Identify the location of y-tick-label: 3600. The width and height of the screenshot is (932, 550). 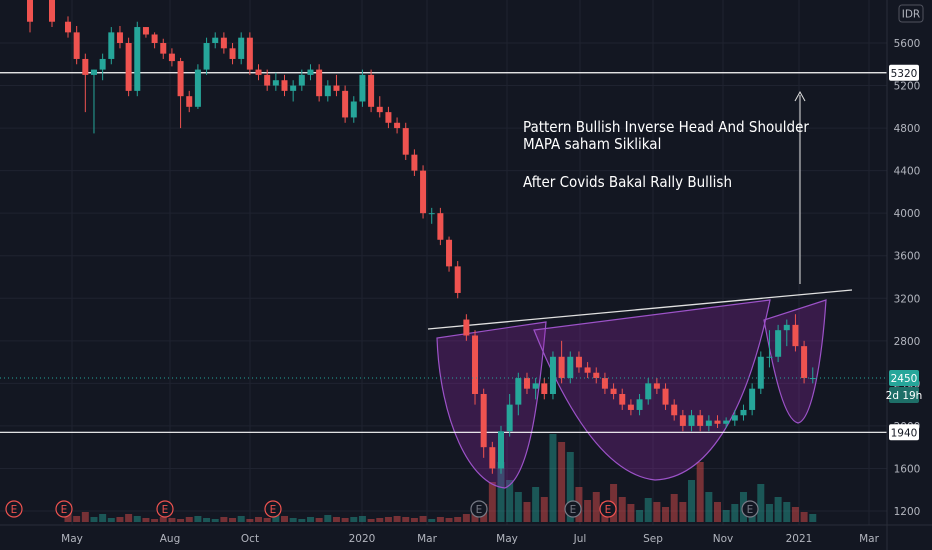
(907, 257).